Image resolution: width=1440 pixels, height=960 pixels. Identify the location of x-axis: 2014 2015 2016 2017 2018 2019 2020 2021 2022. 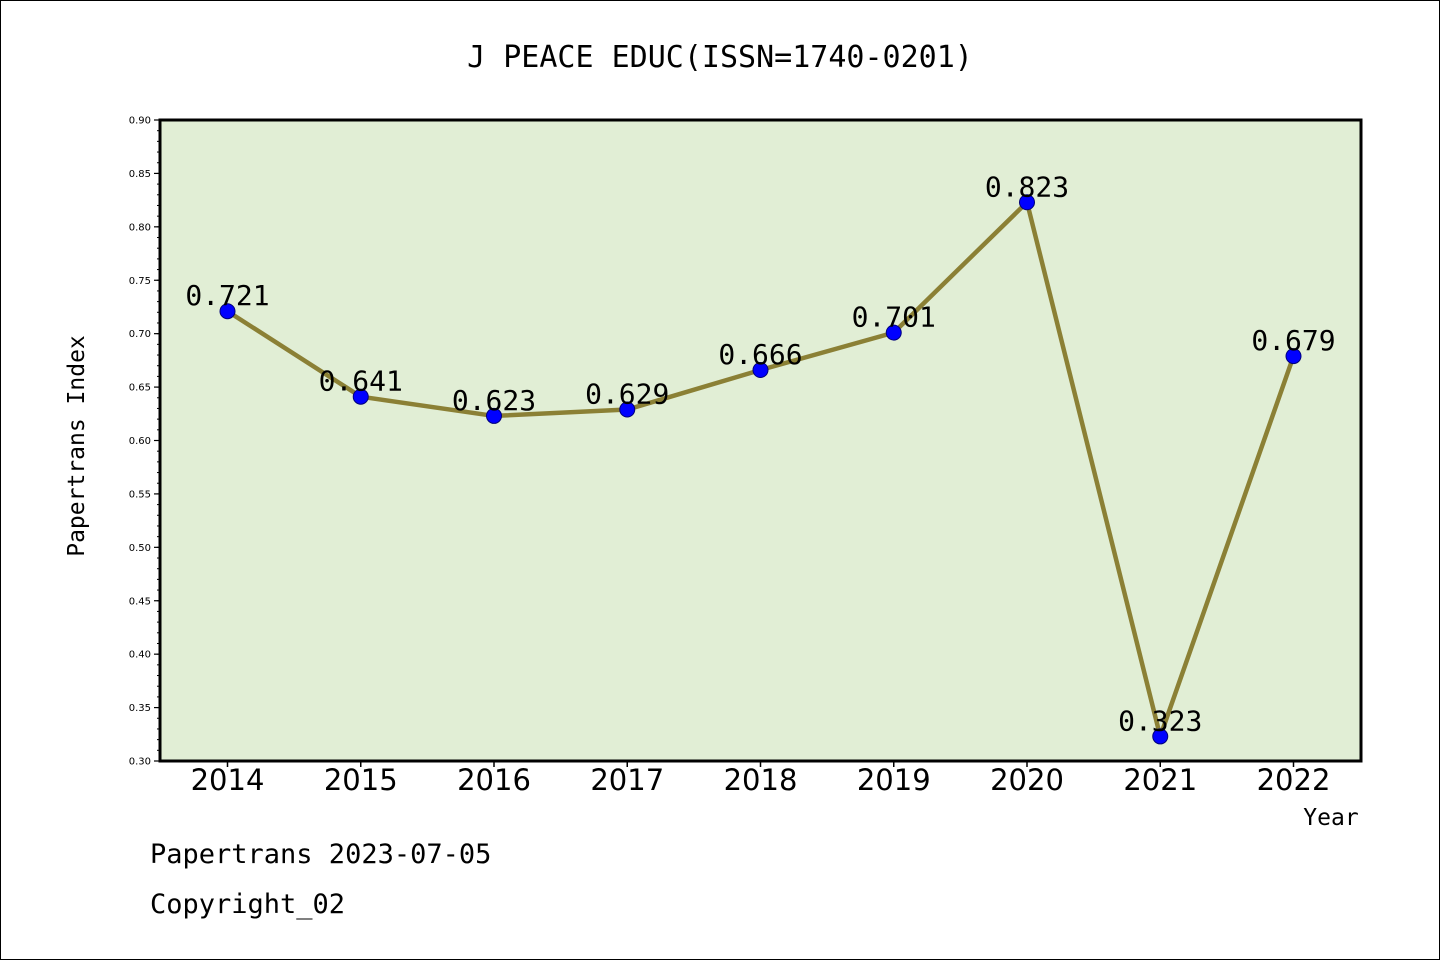
(761, 779).